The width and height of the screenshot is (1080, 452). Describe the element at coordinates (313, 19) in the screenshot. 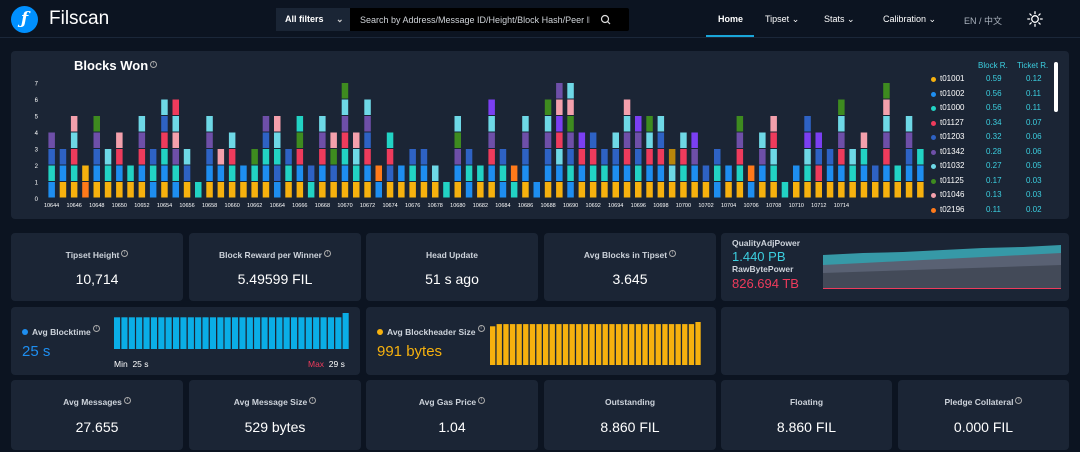

I see `filter-dropdown: All filters ⌄` at that location.